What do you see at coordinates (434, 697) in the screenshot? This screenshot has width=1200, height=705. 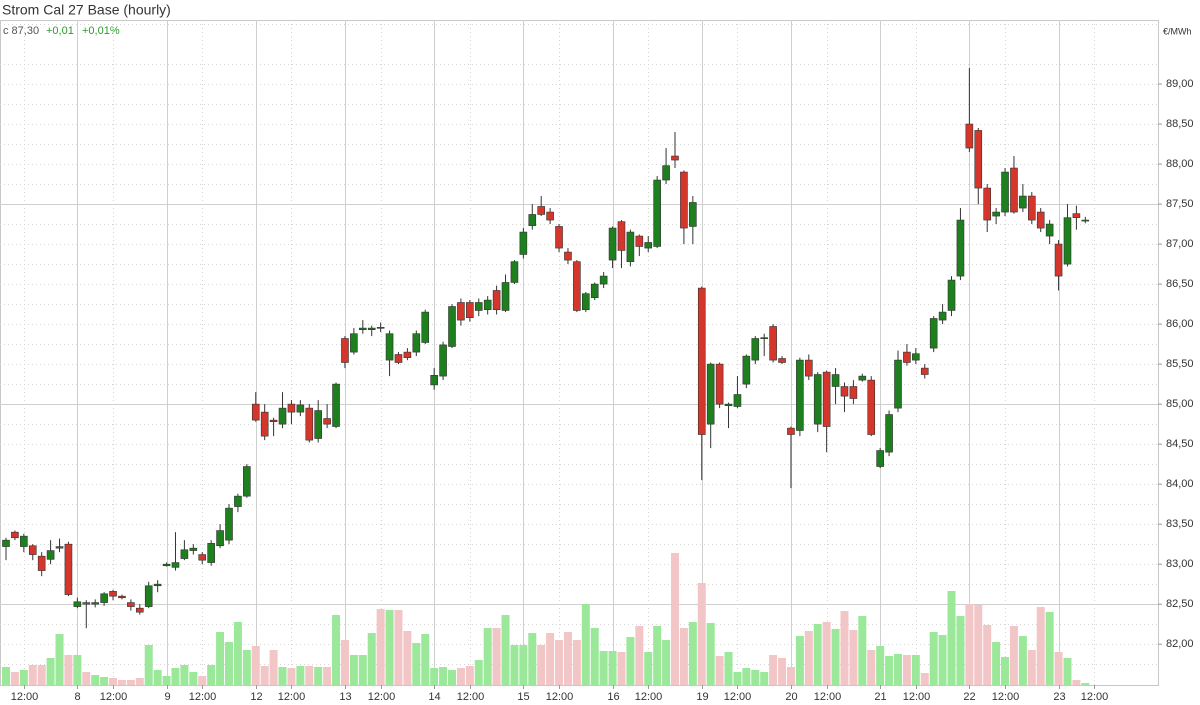 I see `x-tick-label: 14` at bounding box center [434, 697].